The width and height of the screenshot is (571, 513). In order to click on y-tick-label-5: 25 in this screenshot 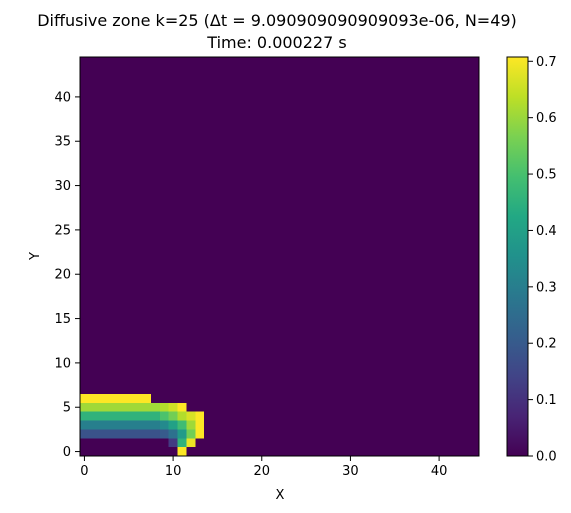, I will do `click(62, 230)`.